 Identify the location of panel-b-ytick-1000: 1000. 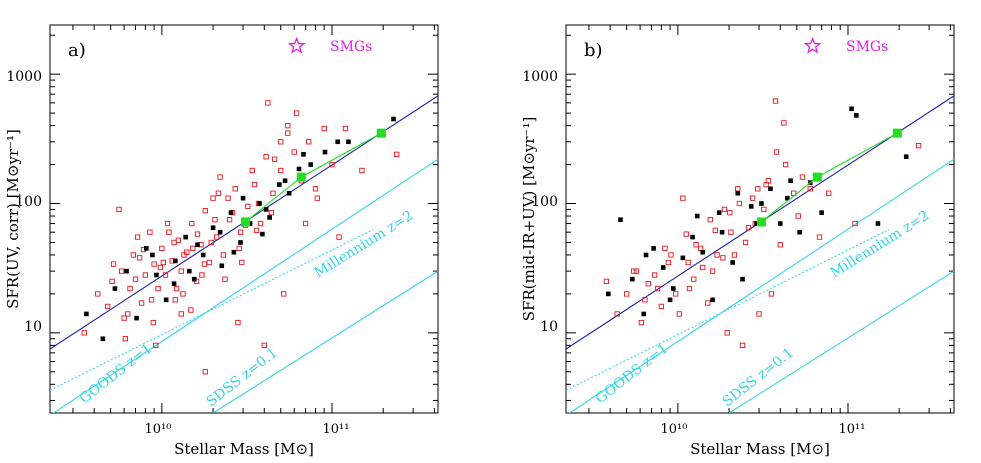
(540, 77).